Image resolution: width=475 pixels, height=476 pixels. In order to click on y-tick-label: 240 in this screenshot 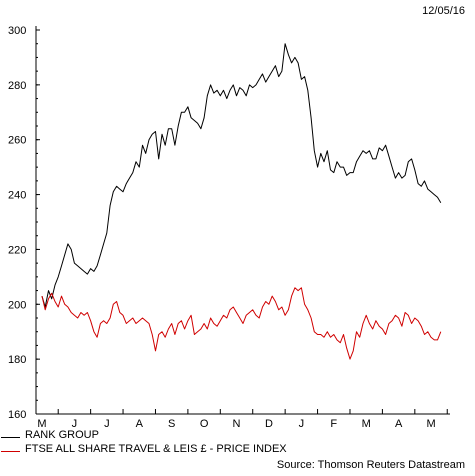, I will do `click(17, 196)`.